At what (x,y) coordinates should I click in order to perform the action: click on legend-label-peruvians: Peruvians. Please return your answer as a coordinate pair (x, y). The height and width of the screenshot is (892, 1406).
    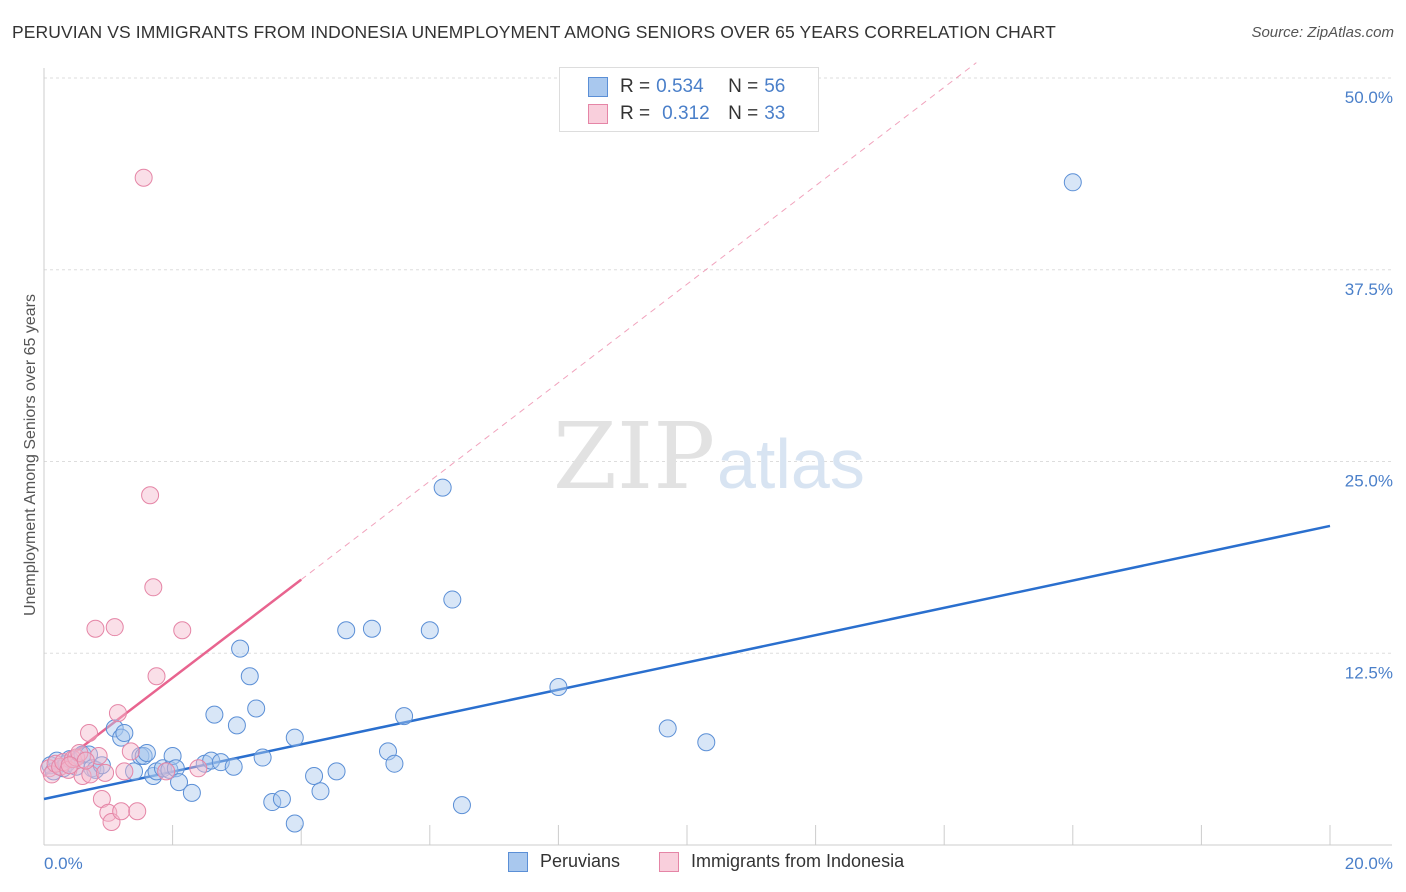
    Looking at the image, I should click on (580, 861).